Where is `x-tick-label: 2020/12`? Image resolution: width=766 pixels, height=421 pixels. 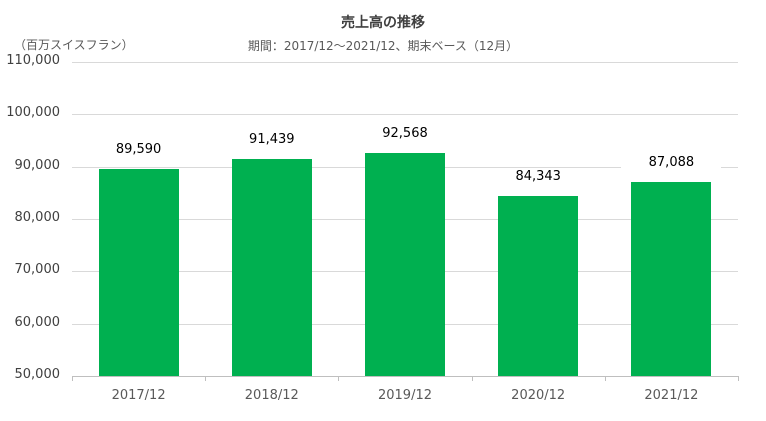 x-tick-label: 2020/12 is located at coordinates (538, 395).